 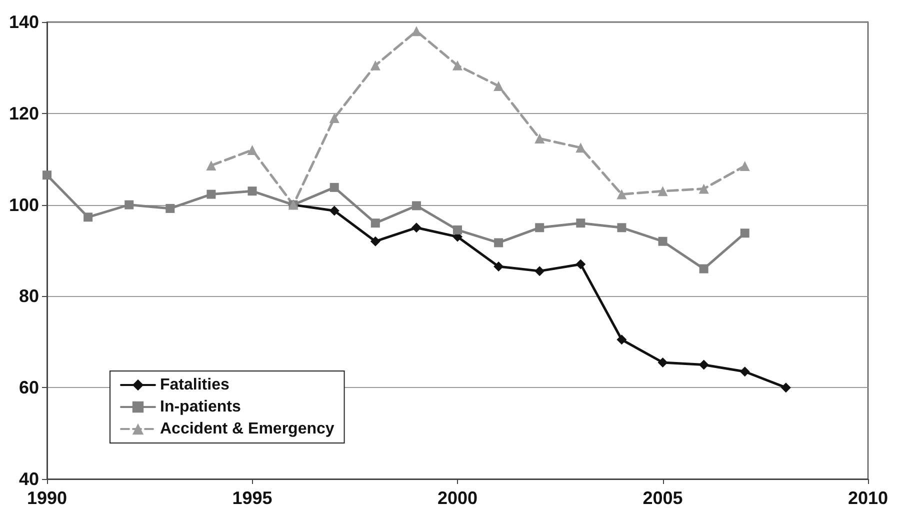 I want to click on y-tick-label: 80, so click(x=28, y=296).